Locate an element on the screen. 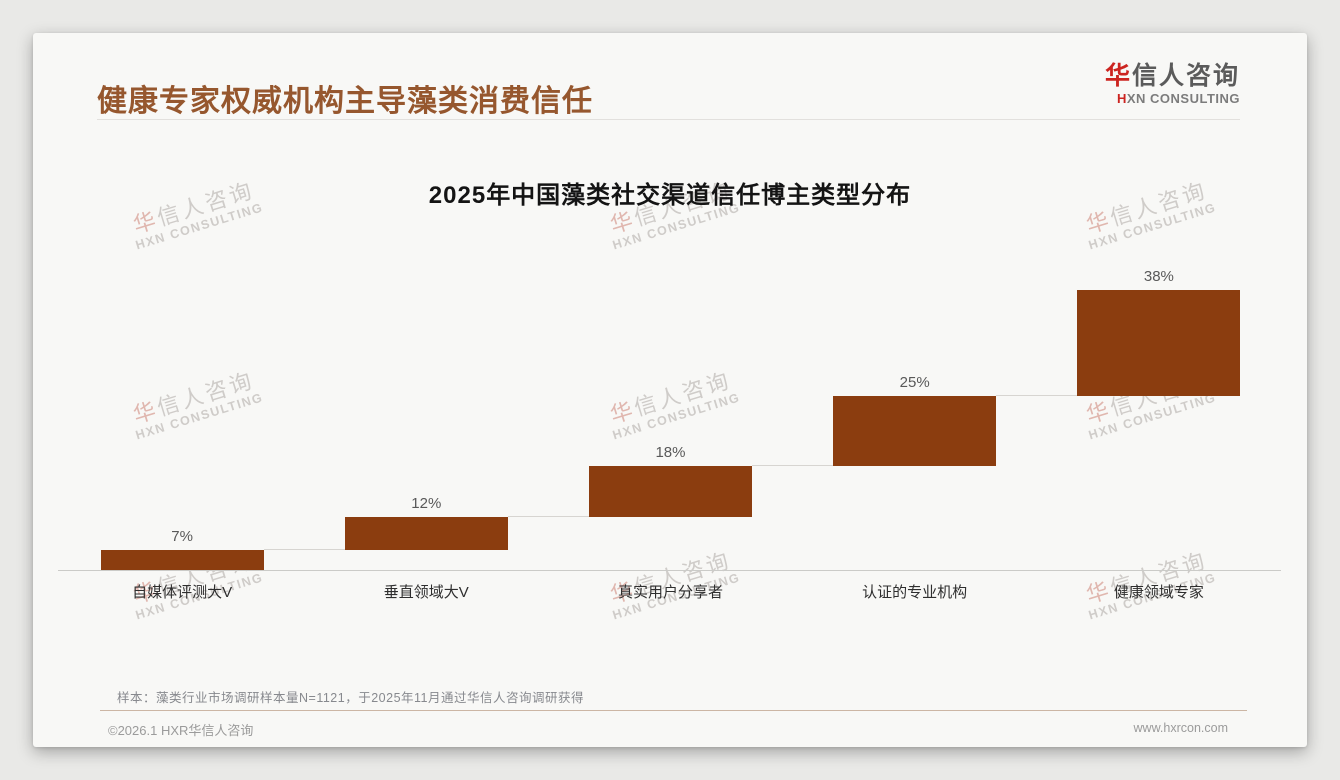  title-divider is located at coordinates (668, 119).